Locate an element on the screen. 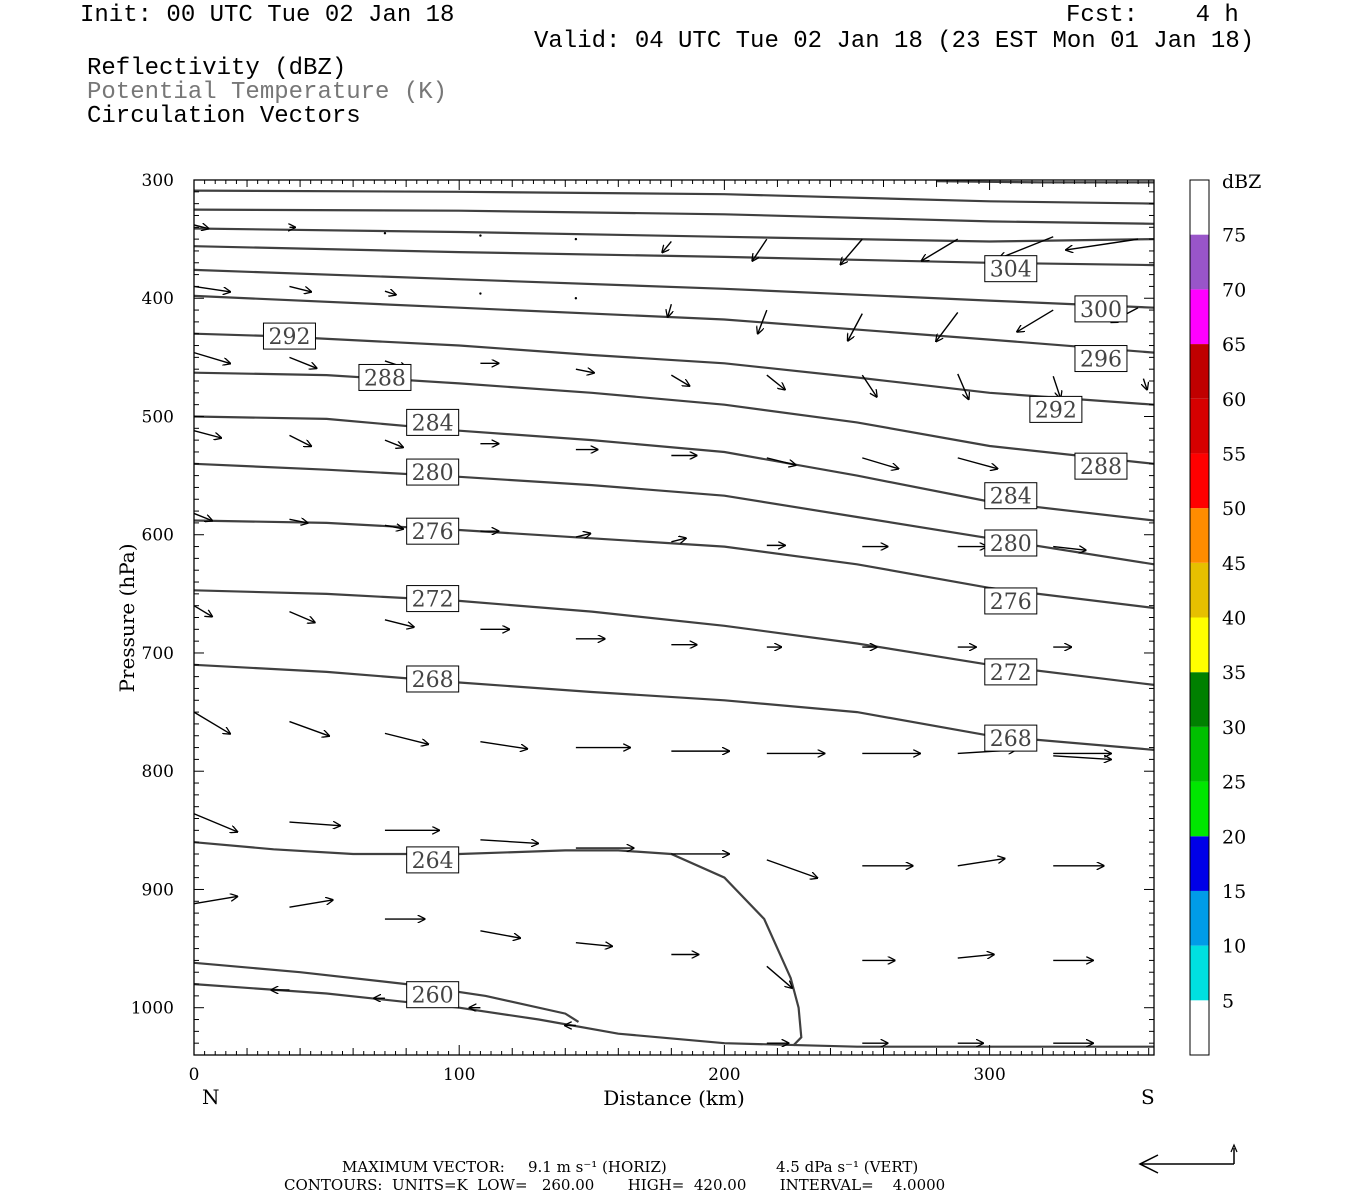  field-potential-temperature: Potential Temperature (K) is located at coordinates (267, 92).